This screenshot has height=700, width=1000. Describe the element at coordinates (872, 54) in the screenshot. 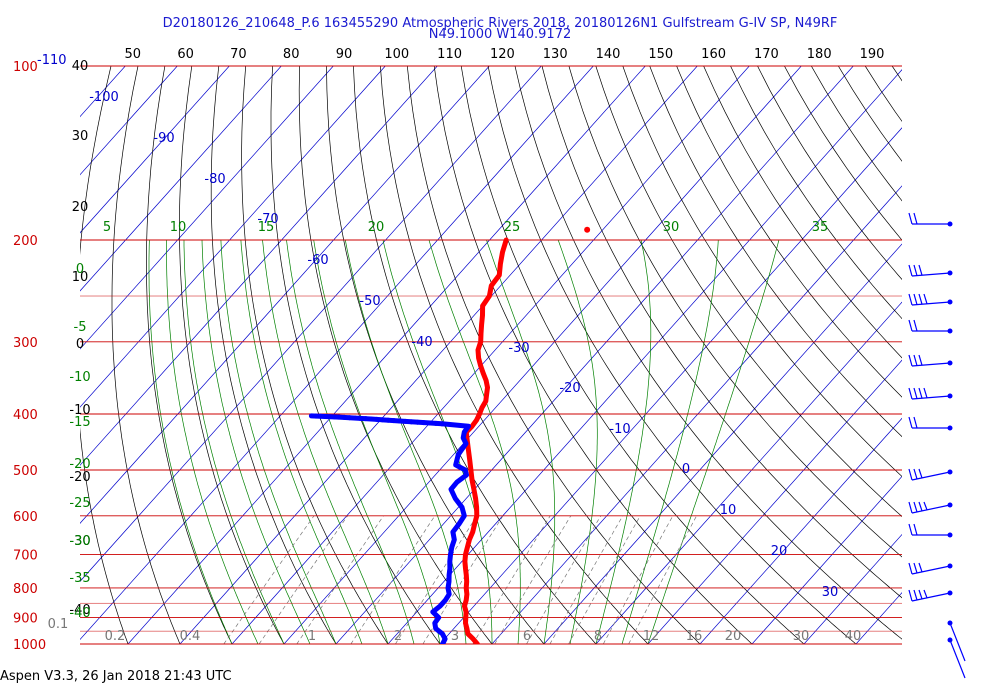

I see `top-scale-label: 190` at that location.